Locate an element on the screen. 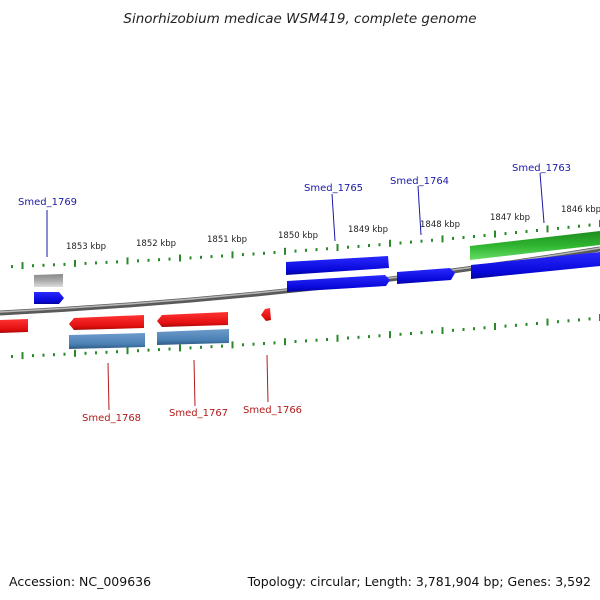 This screenshot has height=600, width=600. accession-label: Accession: NC_009636 is located at coordinates (80, 581).